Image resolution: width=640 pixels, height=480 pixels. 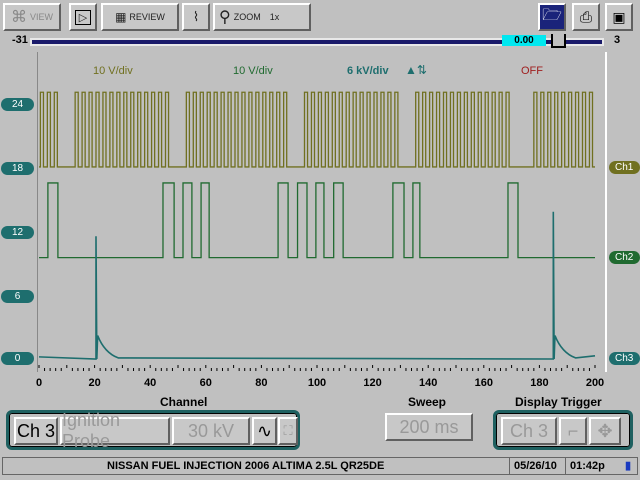 What do you see at coordinates (624, 358) in the screenshot?
I see `ch3-marker: Ch3` at bounding box center [624, 358].